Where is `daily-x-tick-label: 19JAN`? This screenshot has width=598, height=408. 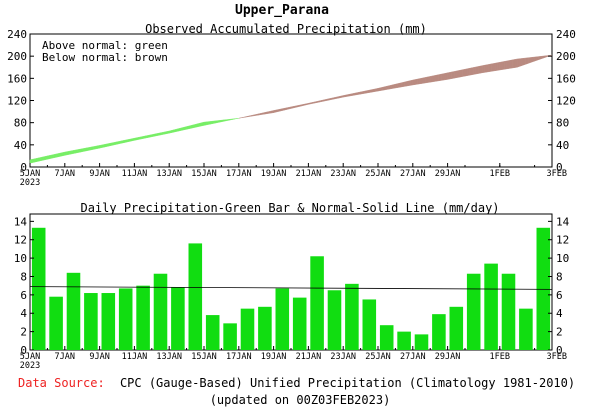 daily-x-tick-label: 19JAN is located at coordinates (274, 357).